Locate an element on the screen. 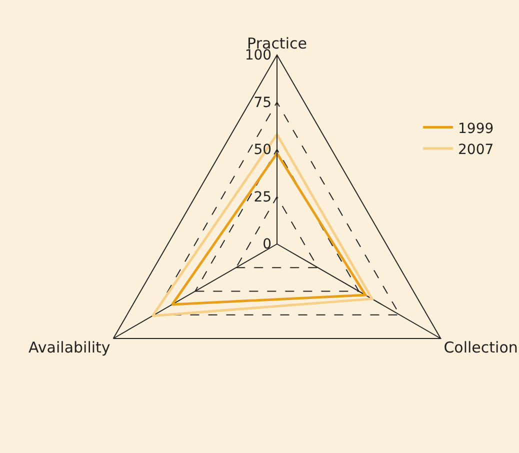  y-tick-label: 50 is located at coordinates (263, 150).